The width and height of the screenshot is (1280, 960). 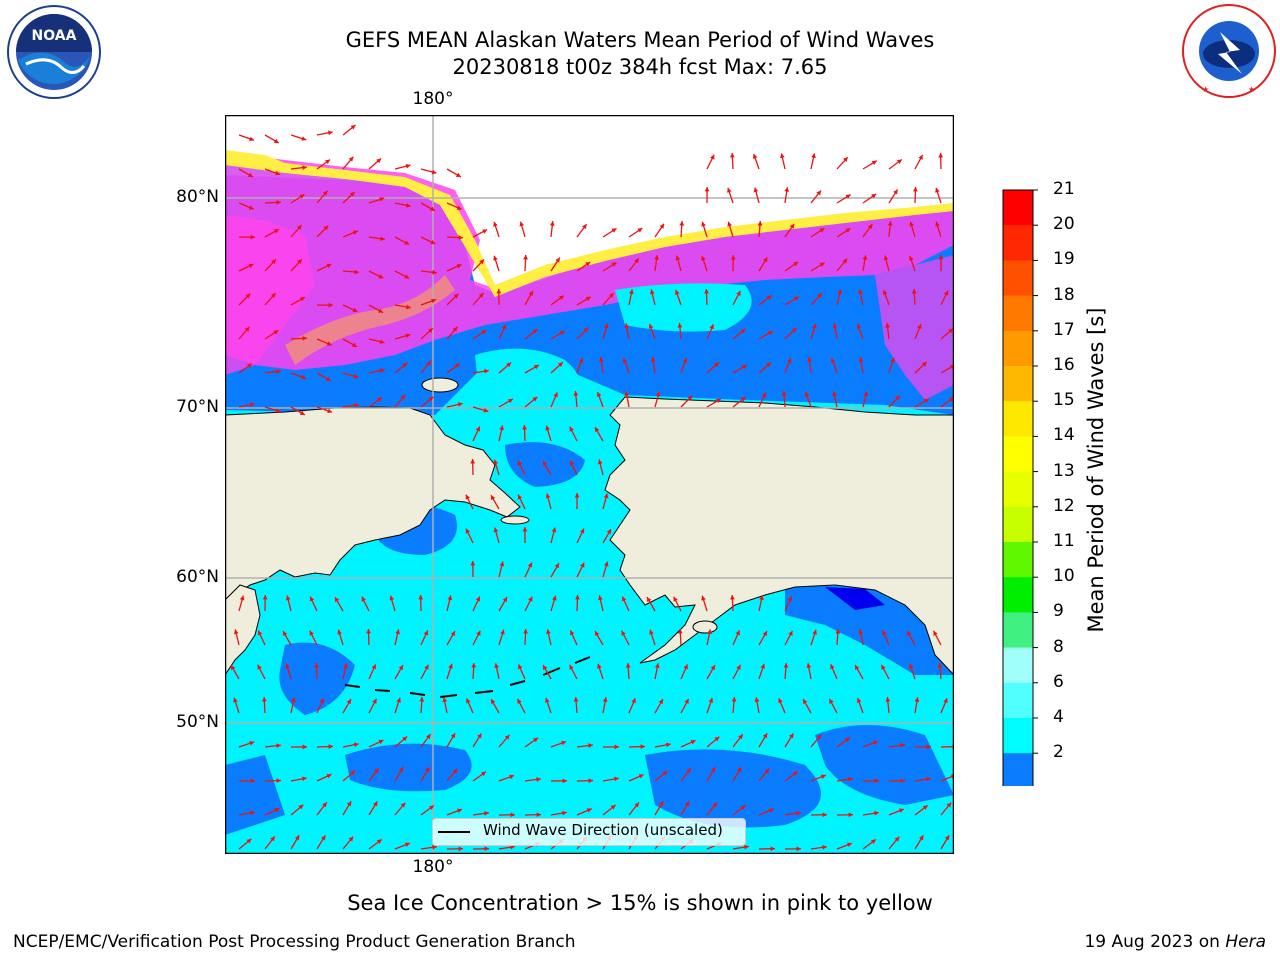 I want to click on colorbar-tick-label: 10, so click(x=1064, y=576).